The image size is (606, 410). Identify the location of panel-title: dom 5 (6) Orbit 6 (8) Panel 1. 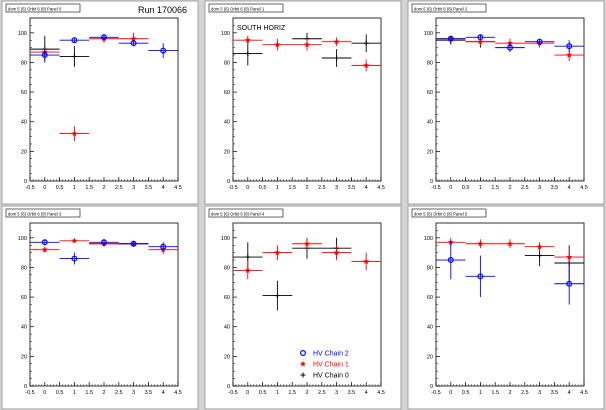
(238, 8).